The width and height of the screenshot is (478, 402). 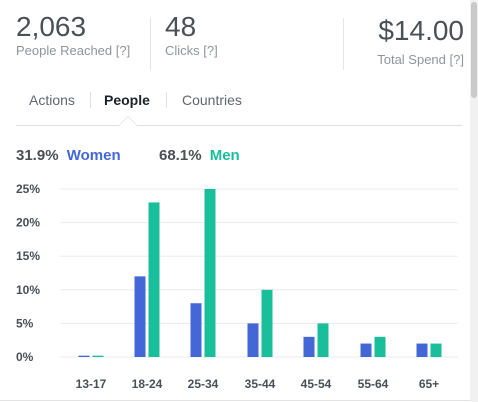 What do you see at coordinates (127, 100) in the screenshot?
I see `tab-people: People` at bounding box center [127, 100].